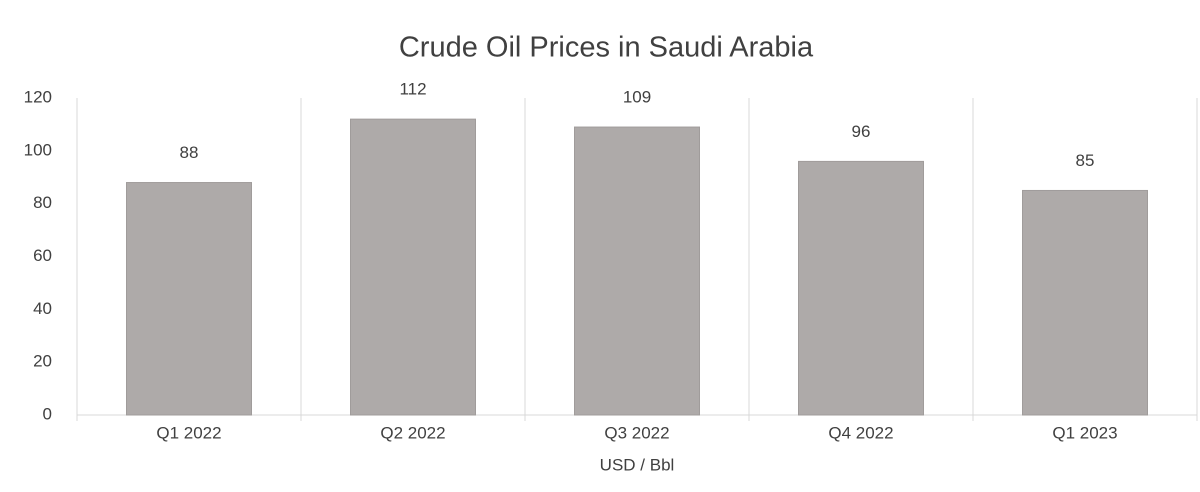  I want to click on x-tick-label: Q1 2023, so click(1084, 432).